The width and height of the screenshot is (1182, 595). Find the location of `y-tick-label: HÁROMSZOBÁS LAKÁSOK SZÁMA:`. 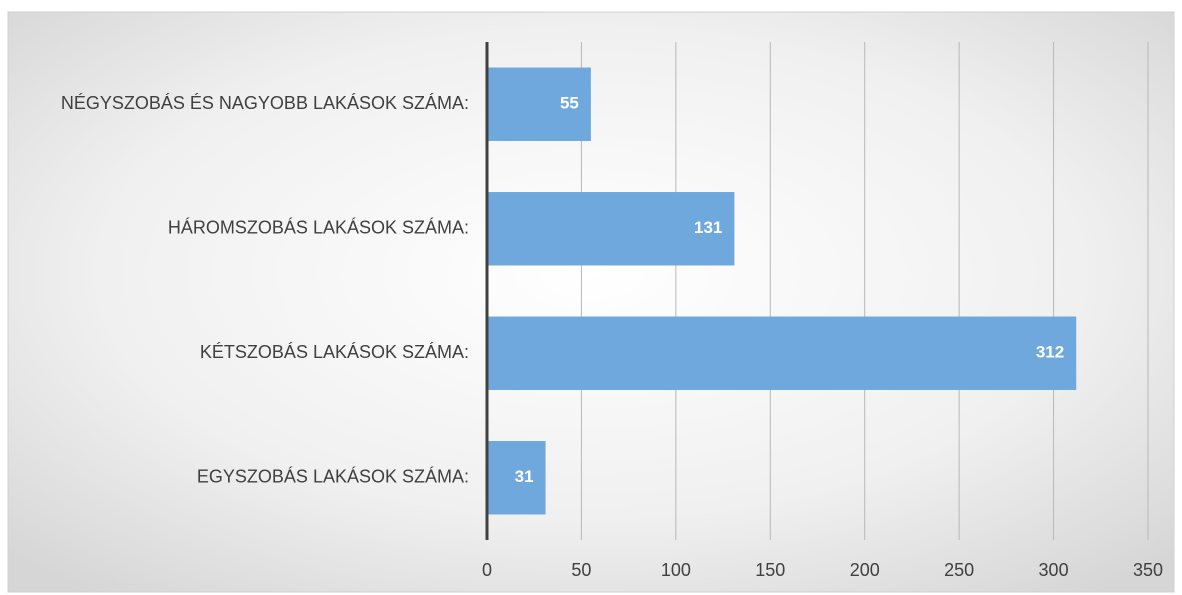

y-tick-label: HÁROMSZOBÁS LAKÁSOK SZÁMA: is located at coordinates (318, 228).